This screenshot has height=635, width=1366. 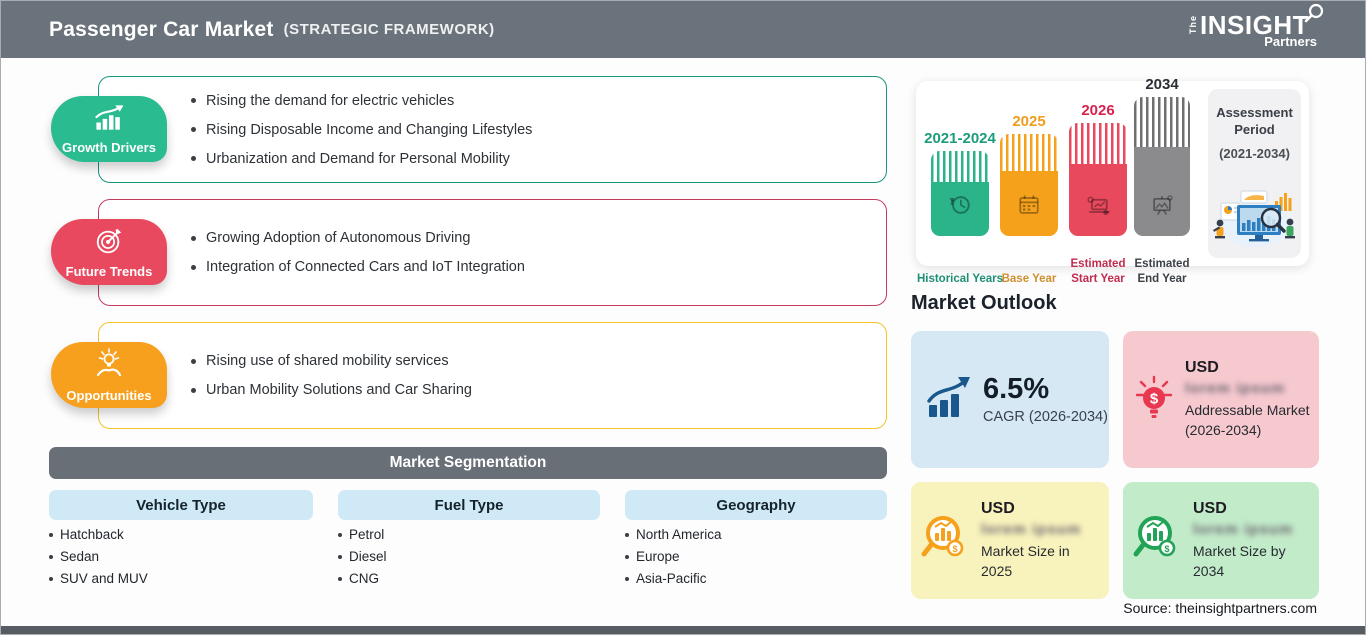 What do you see at coordinates (98, 578) in the screenshot?
I see `list-item: SUV and MUV` at bounding box center [98, 578].